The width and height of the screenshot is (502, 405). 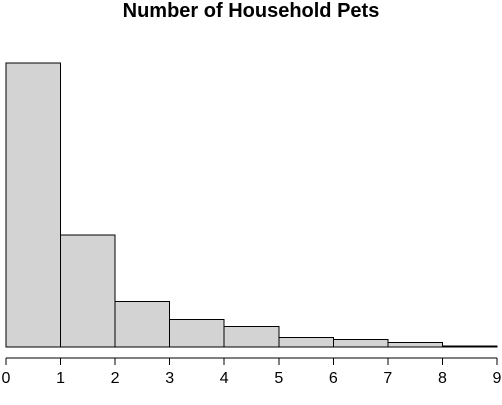 What do you see at coordinates (252, 372) in the screenshot?
I see `x-axis: 0 1 2 3 4 5 6 7 8 9` at bounding box center [252, 372].